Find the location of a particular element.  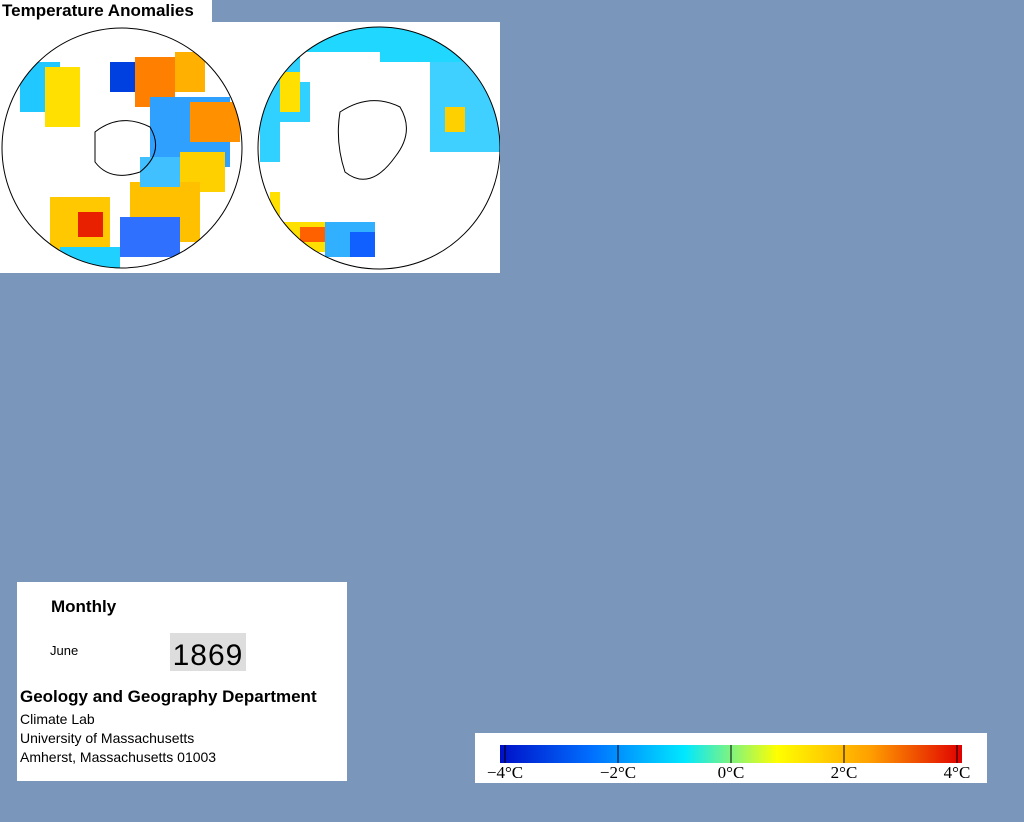

address-line: Climate Lab is located at coordinates (57, 719).